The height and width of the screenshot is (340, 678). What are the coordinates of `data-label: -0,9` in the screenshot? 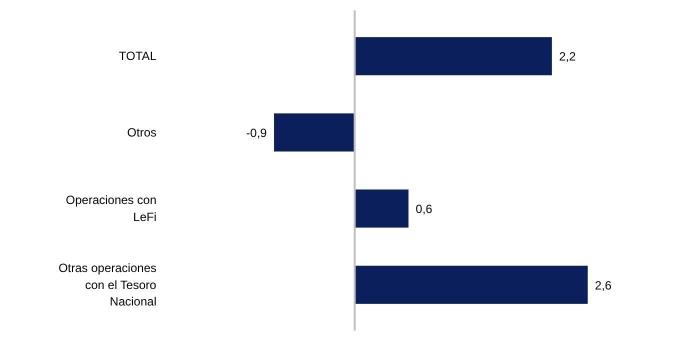 It's located at (257, 133).